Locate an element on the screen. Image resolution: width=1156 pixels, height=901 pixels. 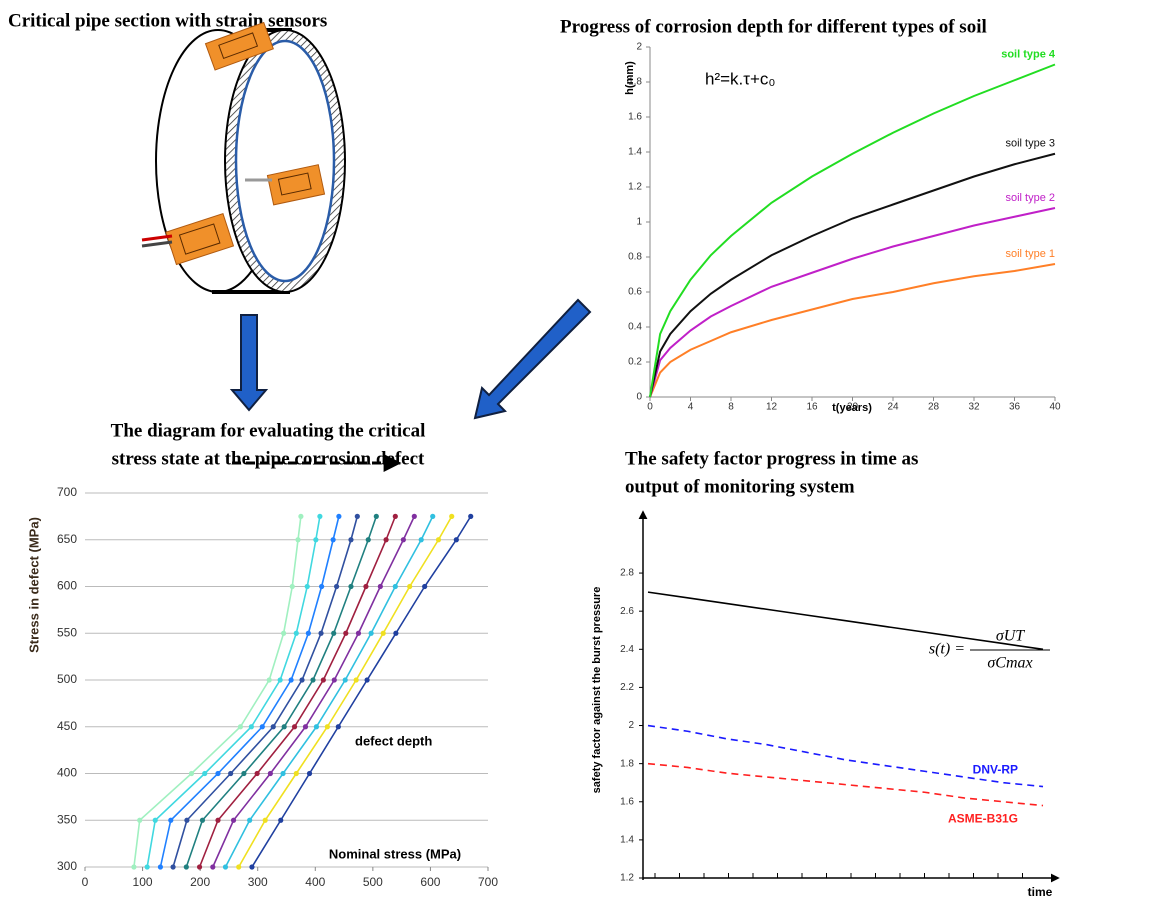
y-axis-label: h(mm) is located at coordinates (630, 78).